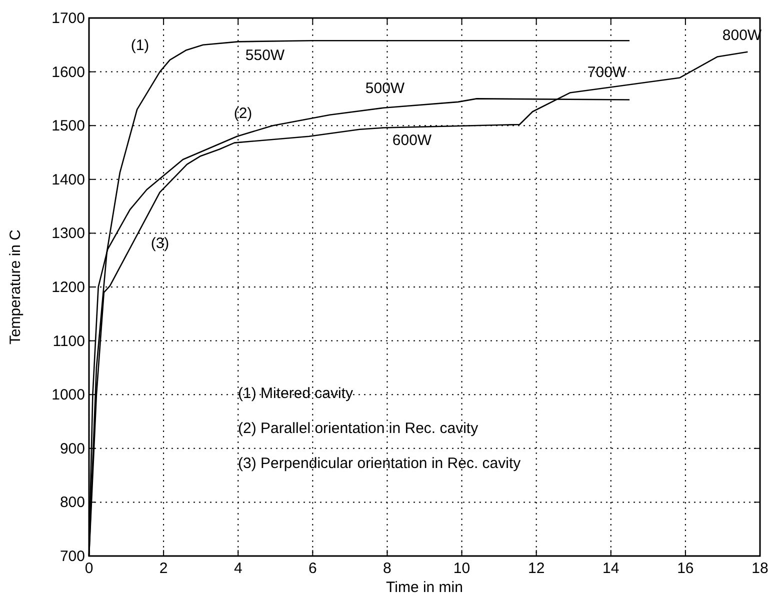 Image resolution: width=772 pixels, height=606 pixels. Describe the element at coordinates (685, 568) in the screenshot. I see `x-tick-label: 16` at that location.